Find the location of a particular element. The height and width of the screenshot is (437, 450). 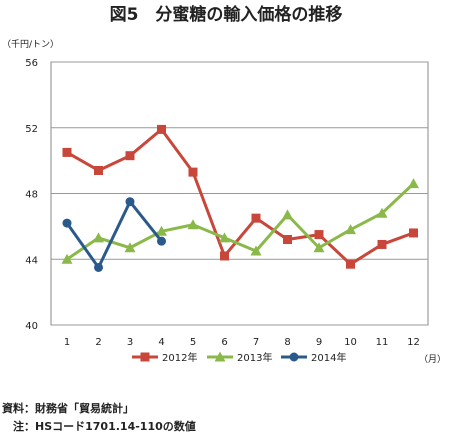

legend-label: 2012年 is located at coordinates (179, 357).